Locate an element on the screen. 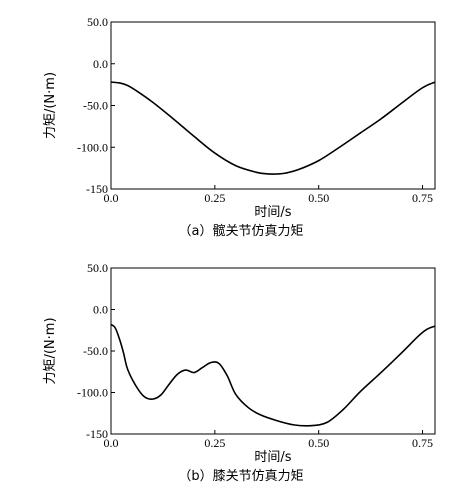  figure-caption: （a）髋关节仿真力矩 is located at coordinates (241, 231).